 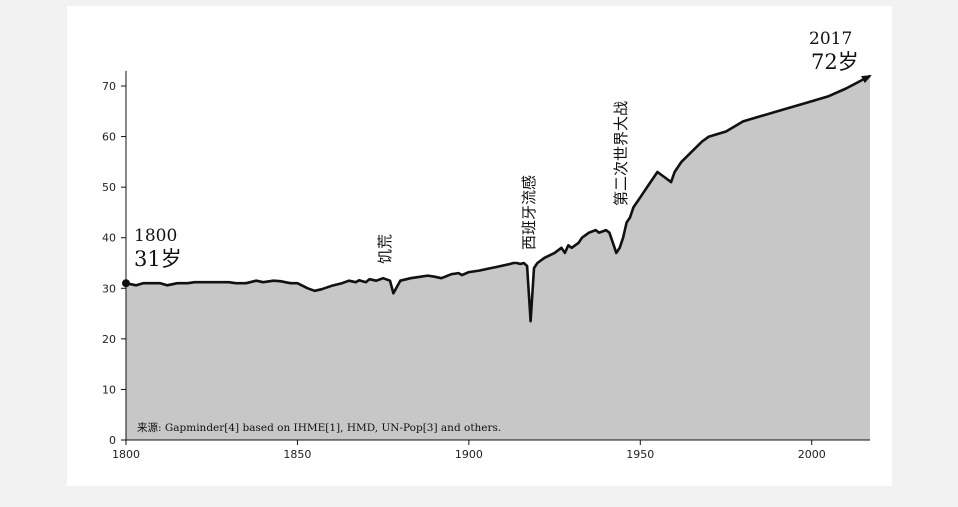 What do you see at coordinates (109, 288) in the screenshot?
I see `y-tick-label: 30` at bounding box center [109, 288].